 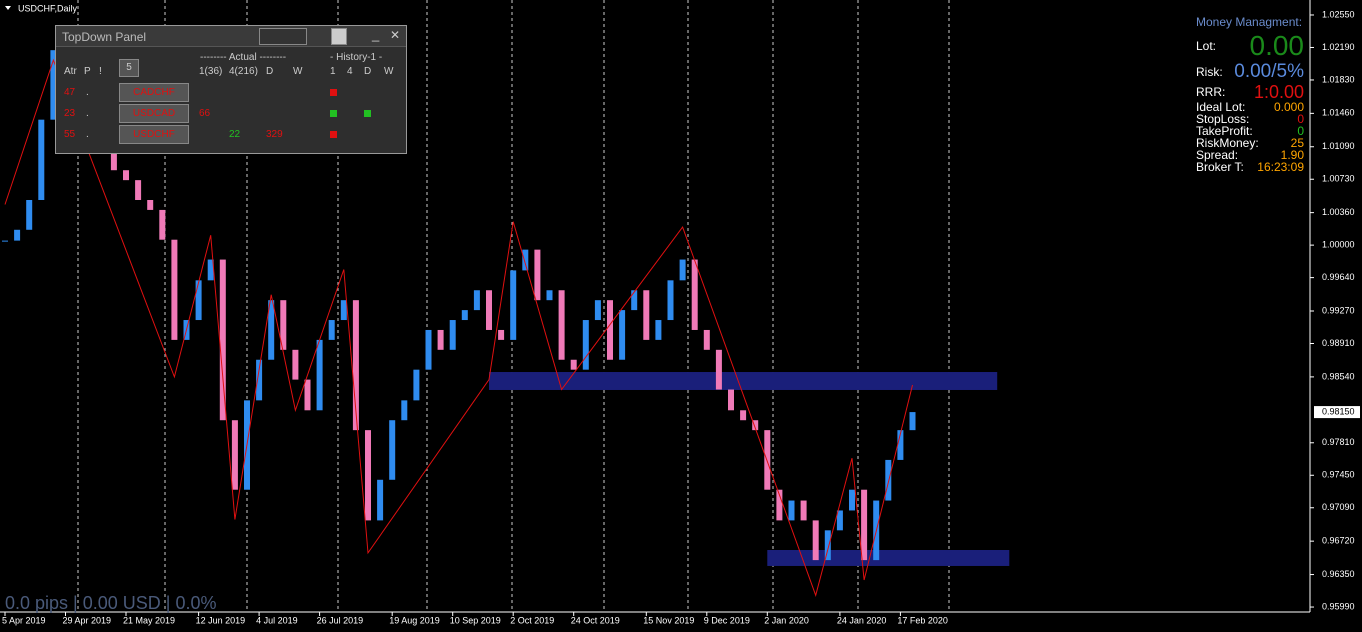 What do you see at coordinates (283, 36) in the screenshot?
I see `dropdown` at bounding box center [283, 36].